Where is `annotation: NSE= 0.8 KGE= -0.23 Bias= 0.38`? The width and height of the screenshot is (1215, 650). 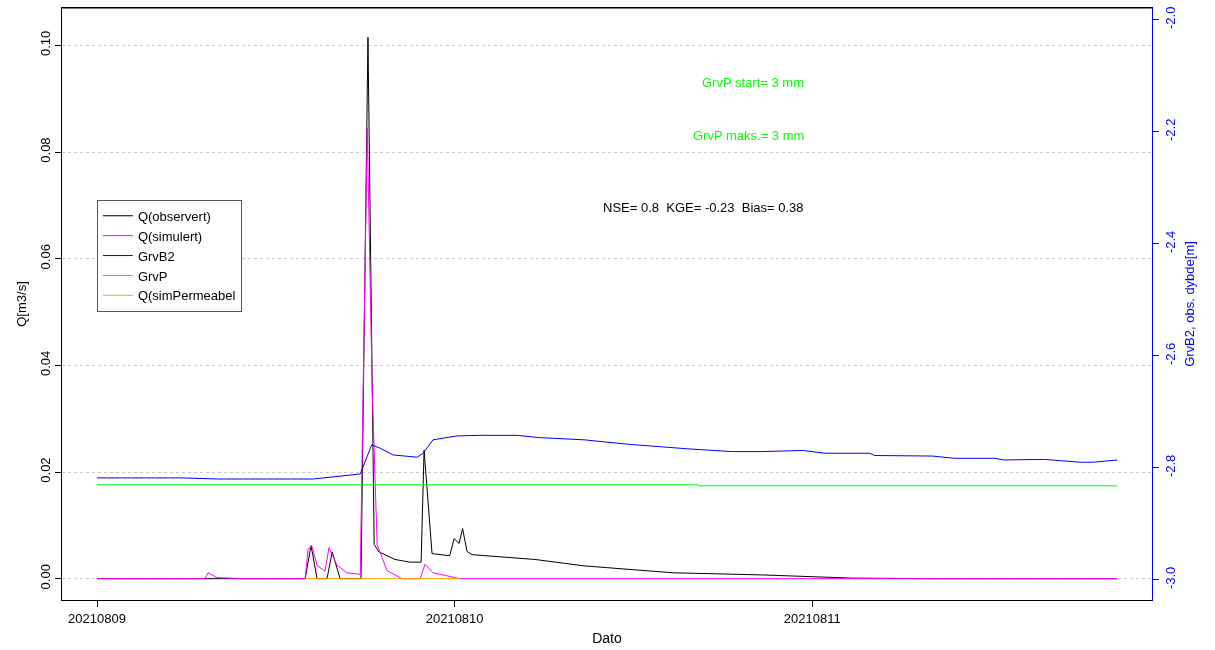 annotation: NSE= 0.8 KGE= -0.23 Bias= 0.38 is located at coordinates (703, 207).